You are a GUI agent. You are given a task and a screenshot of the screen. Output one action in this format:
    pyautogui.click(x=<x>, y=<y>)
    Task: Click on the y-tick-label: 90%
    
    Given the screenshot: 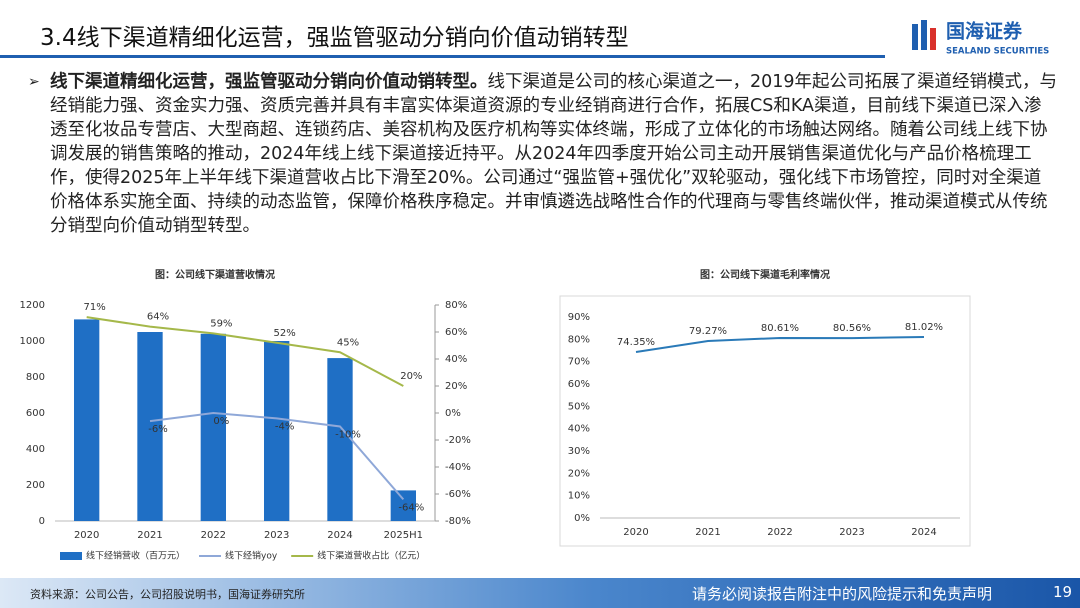 What is the action you would take?
    pyautogui.click(x=579, y=317)
    